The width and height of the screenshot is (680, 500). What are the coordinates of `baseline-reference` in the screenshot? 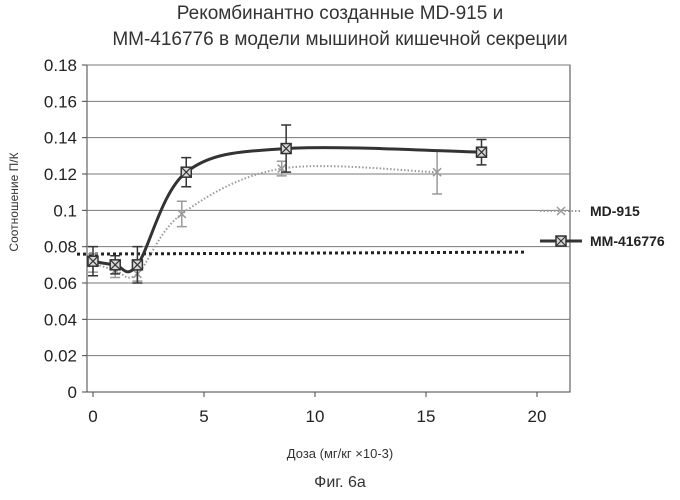 It's located at (301, 253).